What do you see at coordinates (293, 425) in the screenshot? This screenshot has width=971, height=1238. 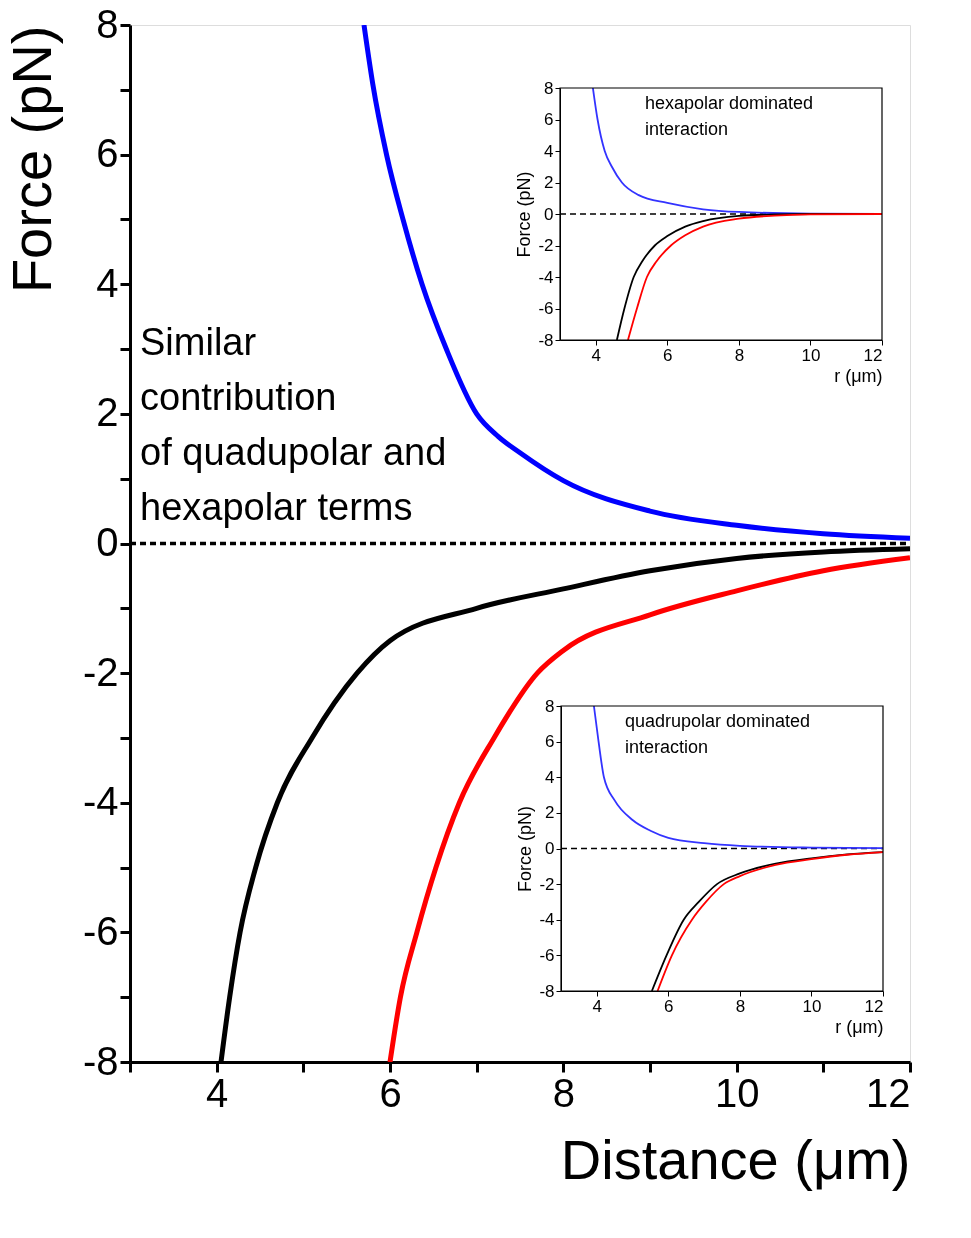 I see `annotation: Similar contribution of quadupolar and hexapolar terms` at bounding box center [293, 425].